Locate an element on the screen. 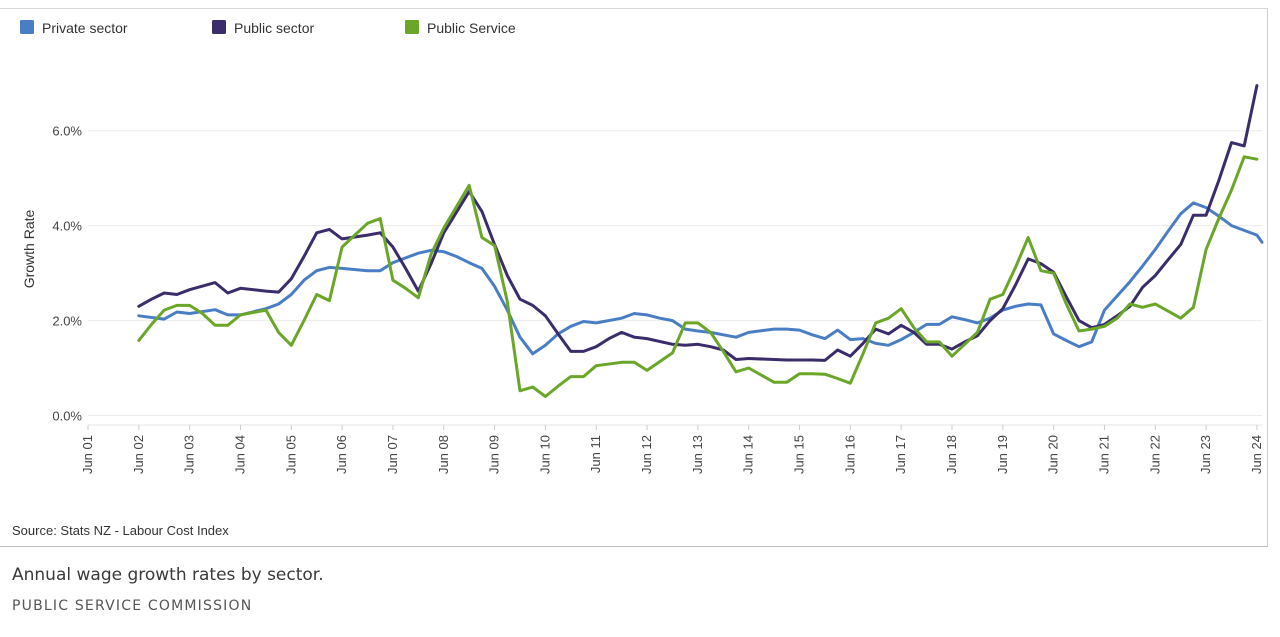  y-axis-ticks: 0.0% 2.0% 4.0% 6.0% is located at coordinates (67, 274).